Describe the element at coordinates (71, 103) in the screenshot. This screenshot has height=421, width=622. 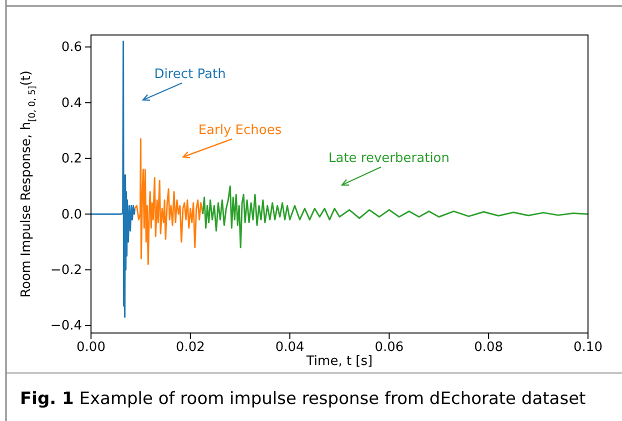
I see `y-tick-label: 0.4` at that location.